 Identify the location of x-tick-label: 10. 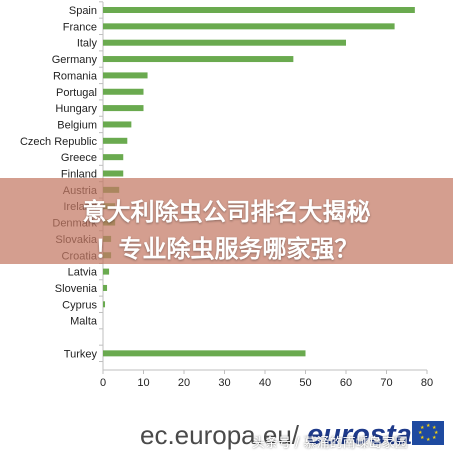
(143, 383).